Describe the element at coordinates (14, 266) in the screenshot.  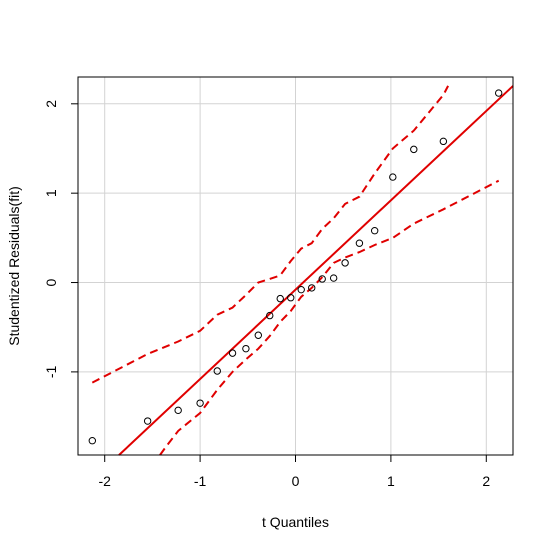
I see `y-axis-title: Studentized Residuals(fit)` at that location.